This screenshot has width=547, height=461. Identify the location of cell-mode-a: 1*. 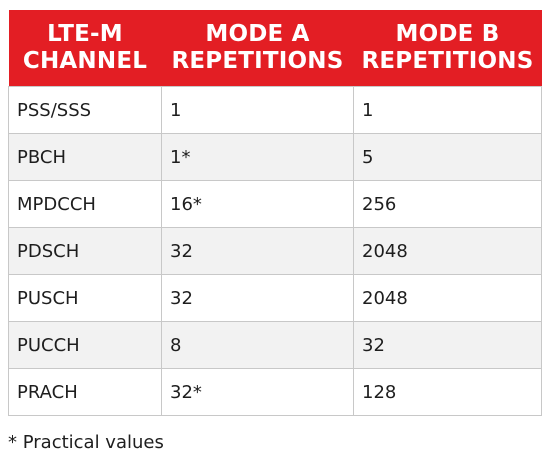
(257, 157).